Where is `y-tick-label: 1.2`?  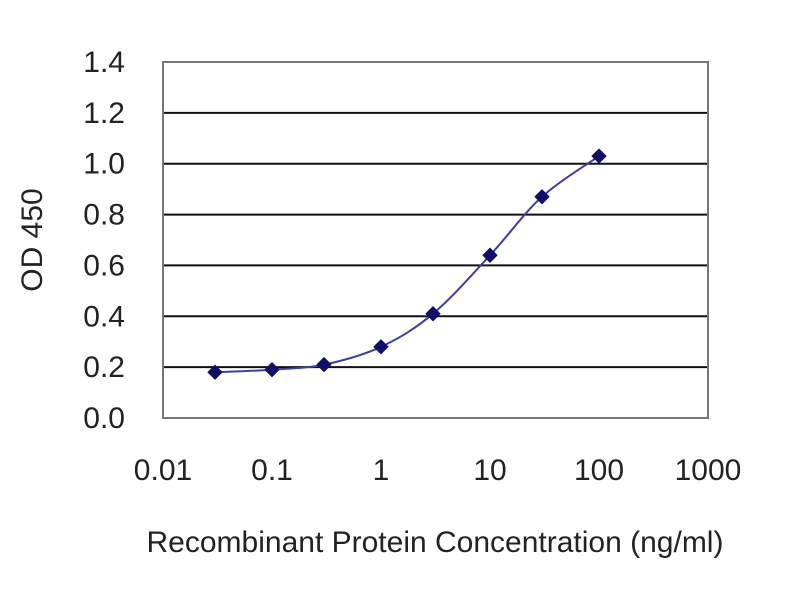
y-tick-label: 1.2 is located at coordinates (104, 113).